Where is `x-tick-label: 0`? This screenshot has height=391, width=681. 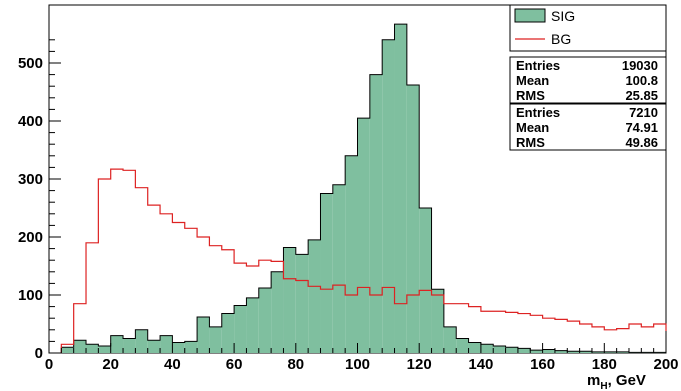 x-tick-label: 0 is located at coordinates (49, 364).